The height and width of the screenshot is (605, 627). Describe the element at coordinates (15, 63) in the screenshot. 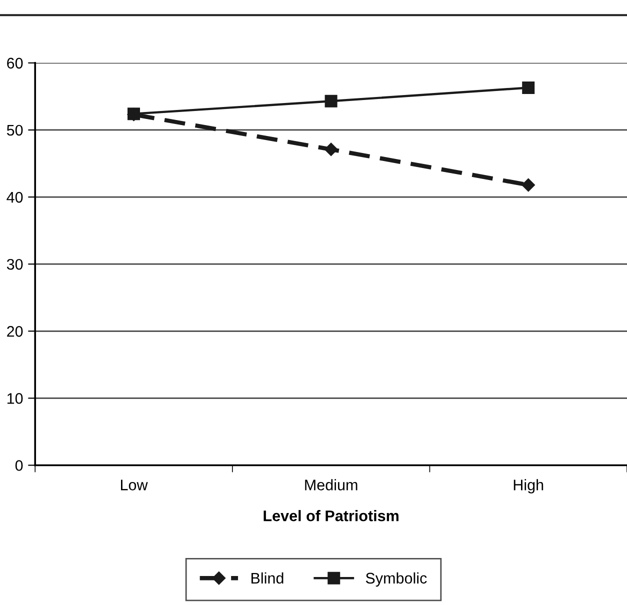

I see `y-tick-label: 60` at that location.